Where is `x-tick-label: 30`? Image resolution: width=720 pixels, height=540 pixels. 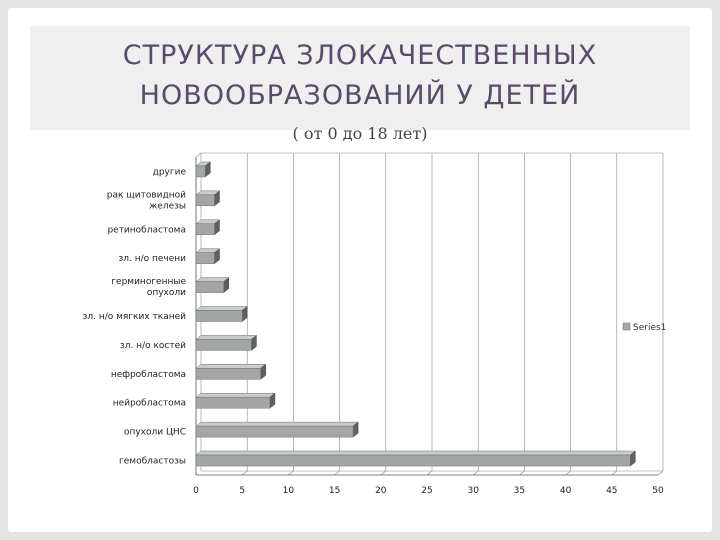
x-tick-label: 30 is located at coordinates (473, 491).